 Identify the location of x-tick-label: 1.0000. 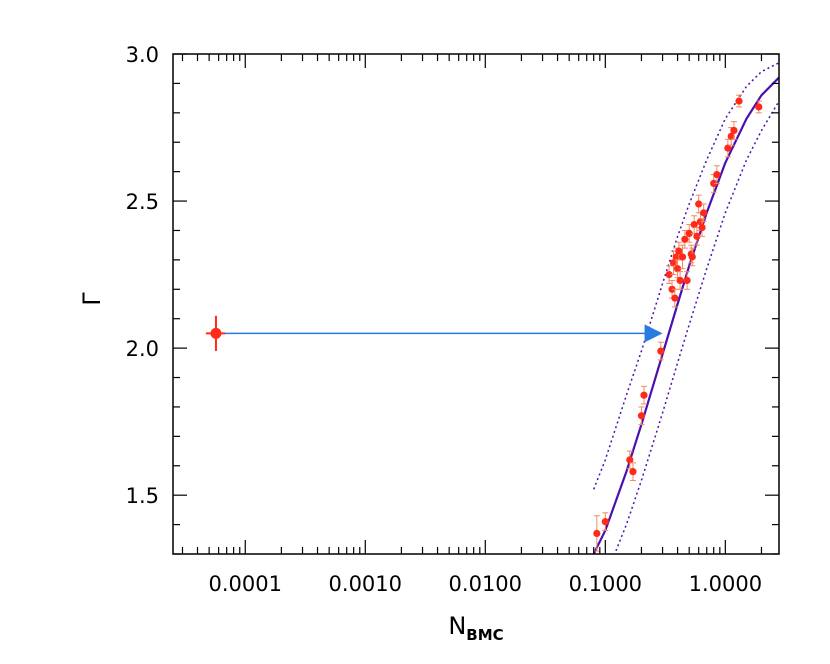
(725, 584).